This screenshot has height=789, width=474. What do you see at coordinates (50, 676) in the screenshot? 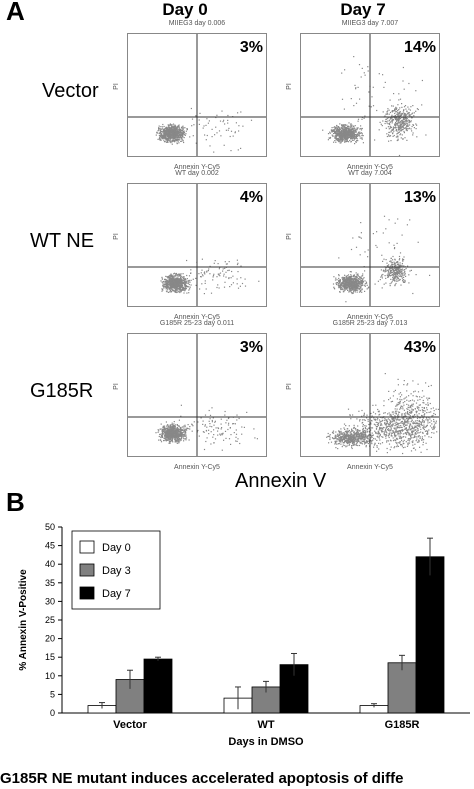
I see `y-tick-label: 10` at bounding box center [50, 676].